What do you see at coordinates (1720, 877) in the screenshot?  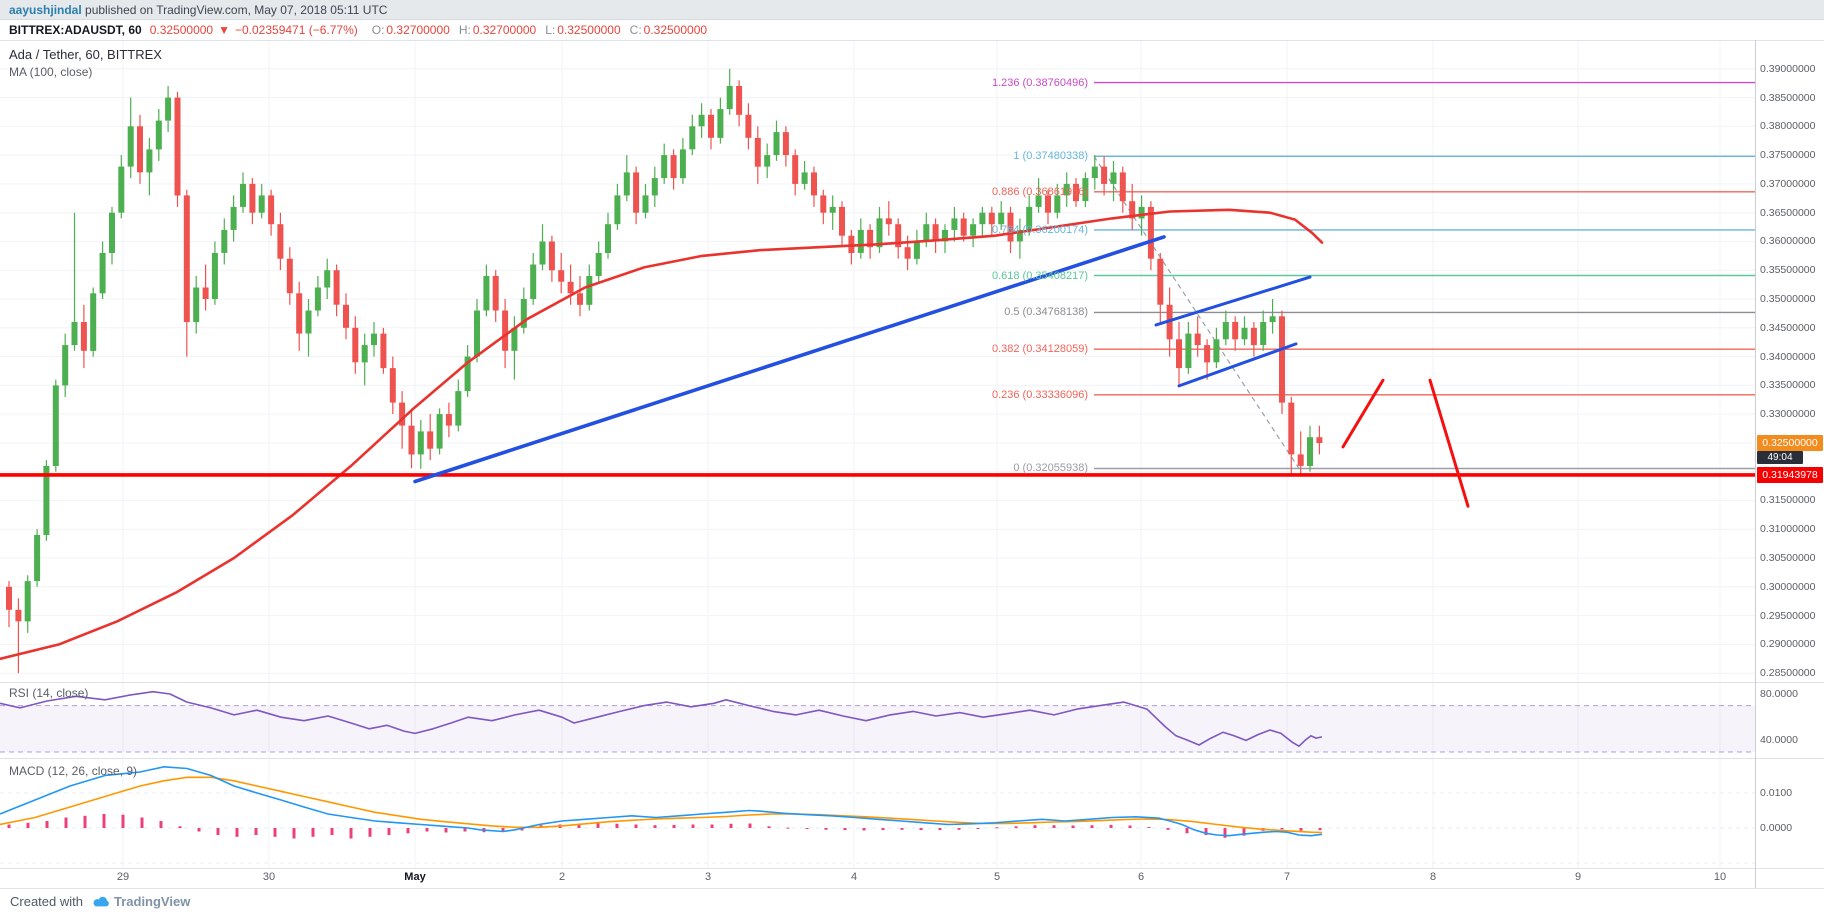 I see `time-axis-label: 10` at bounding box center [1720, 877].